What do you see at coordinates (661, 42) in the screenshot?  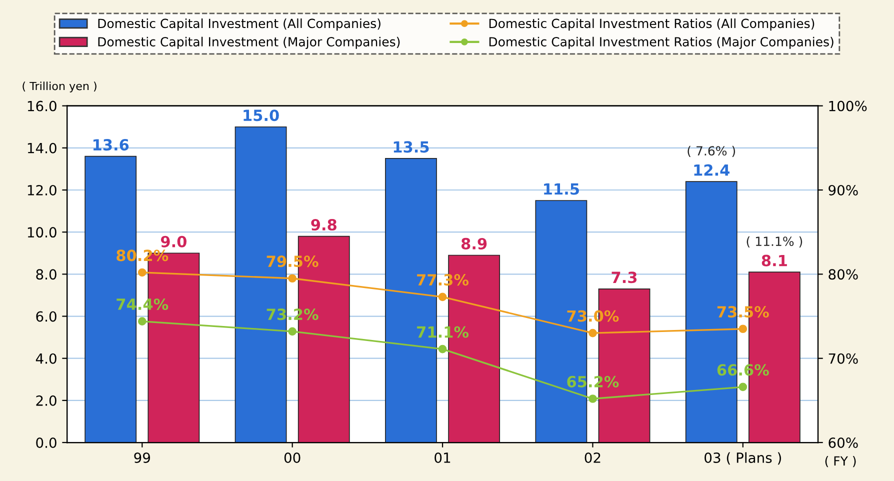 I see `legend-label: Domestic Capital Investment Ratios (Major Companies)` at bounding box center [661, 42].